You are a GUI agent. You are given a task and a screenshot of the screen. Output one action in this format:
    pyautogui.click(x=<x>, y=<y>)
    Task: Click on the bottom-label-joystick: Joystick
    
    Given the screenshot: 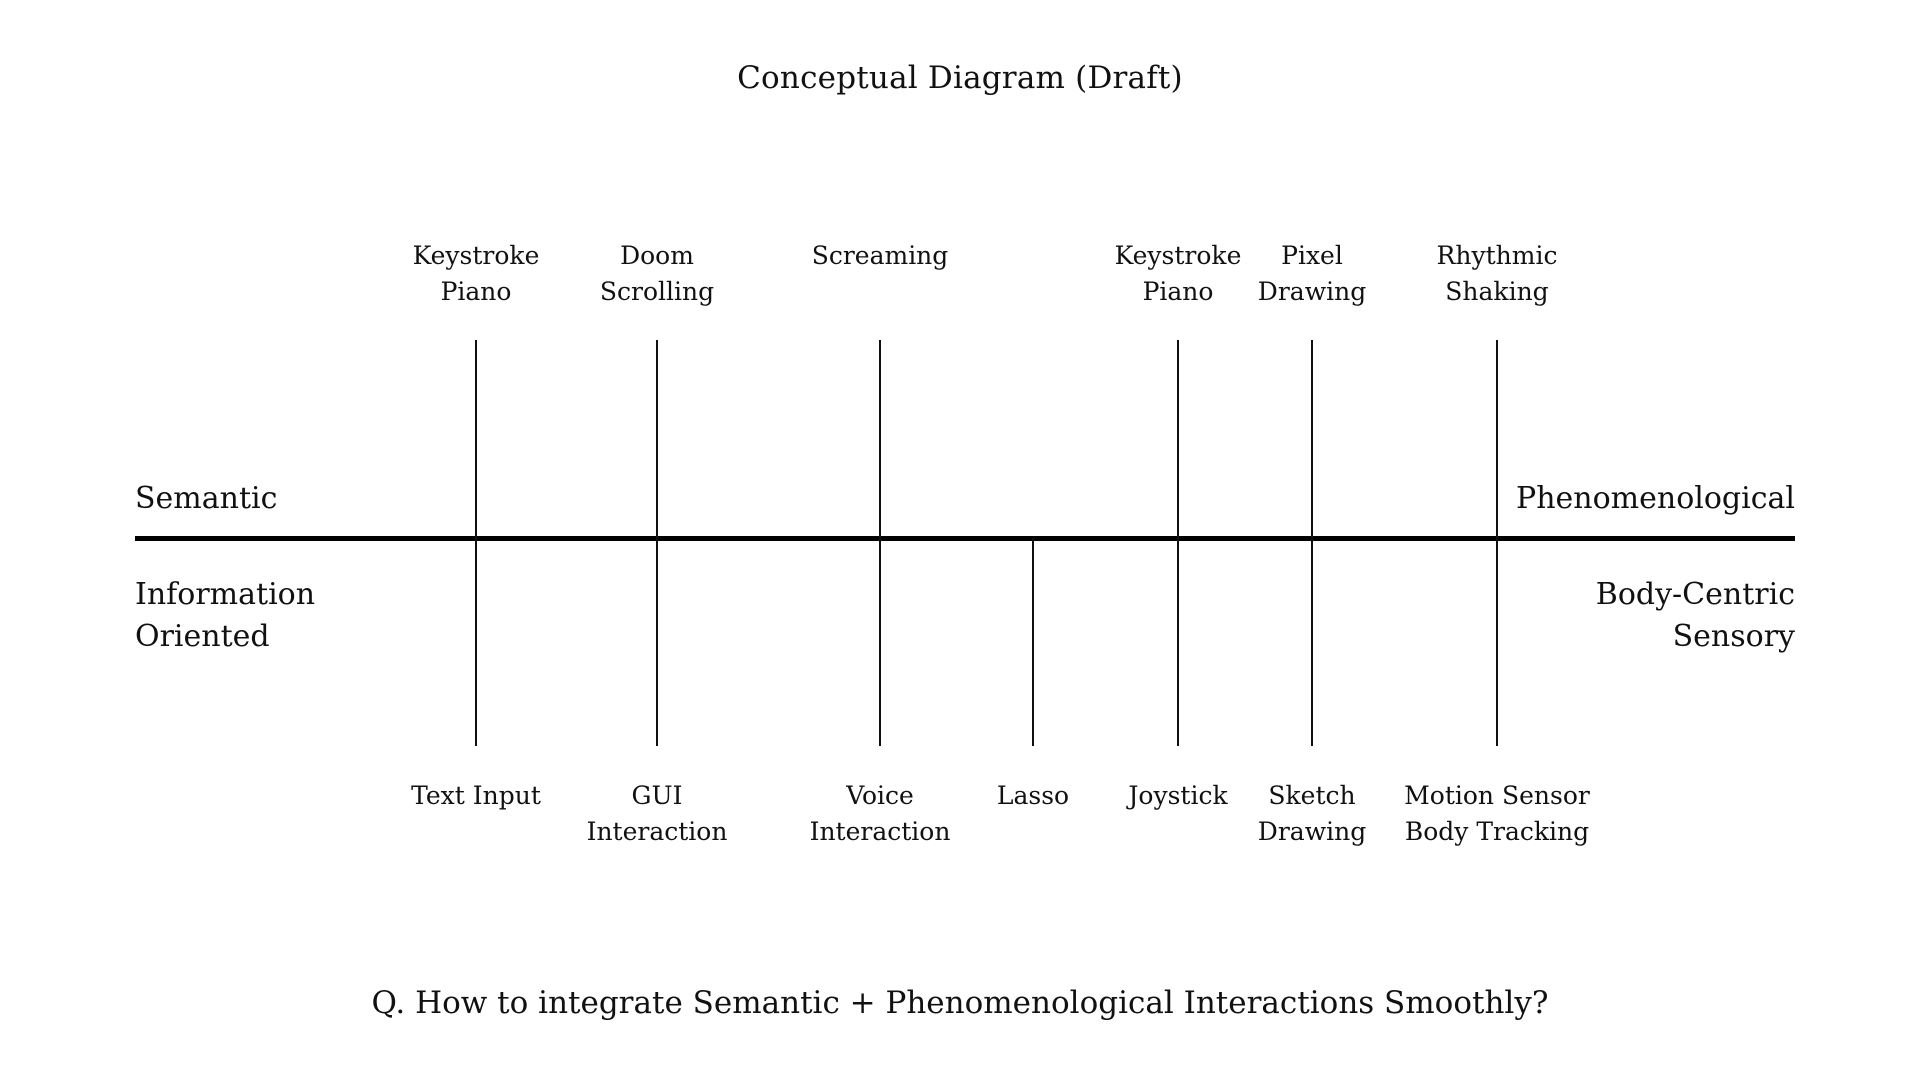 What is the action you would take?
    pyautogui.click(x=1178, y=796)
    